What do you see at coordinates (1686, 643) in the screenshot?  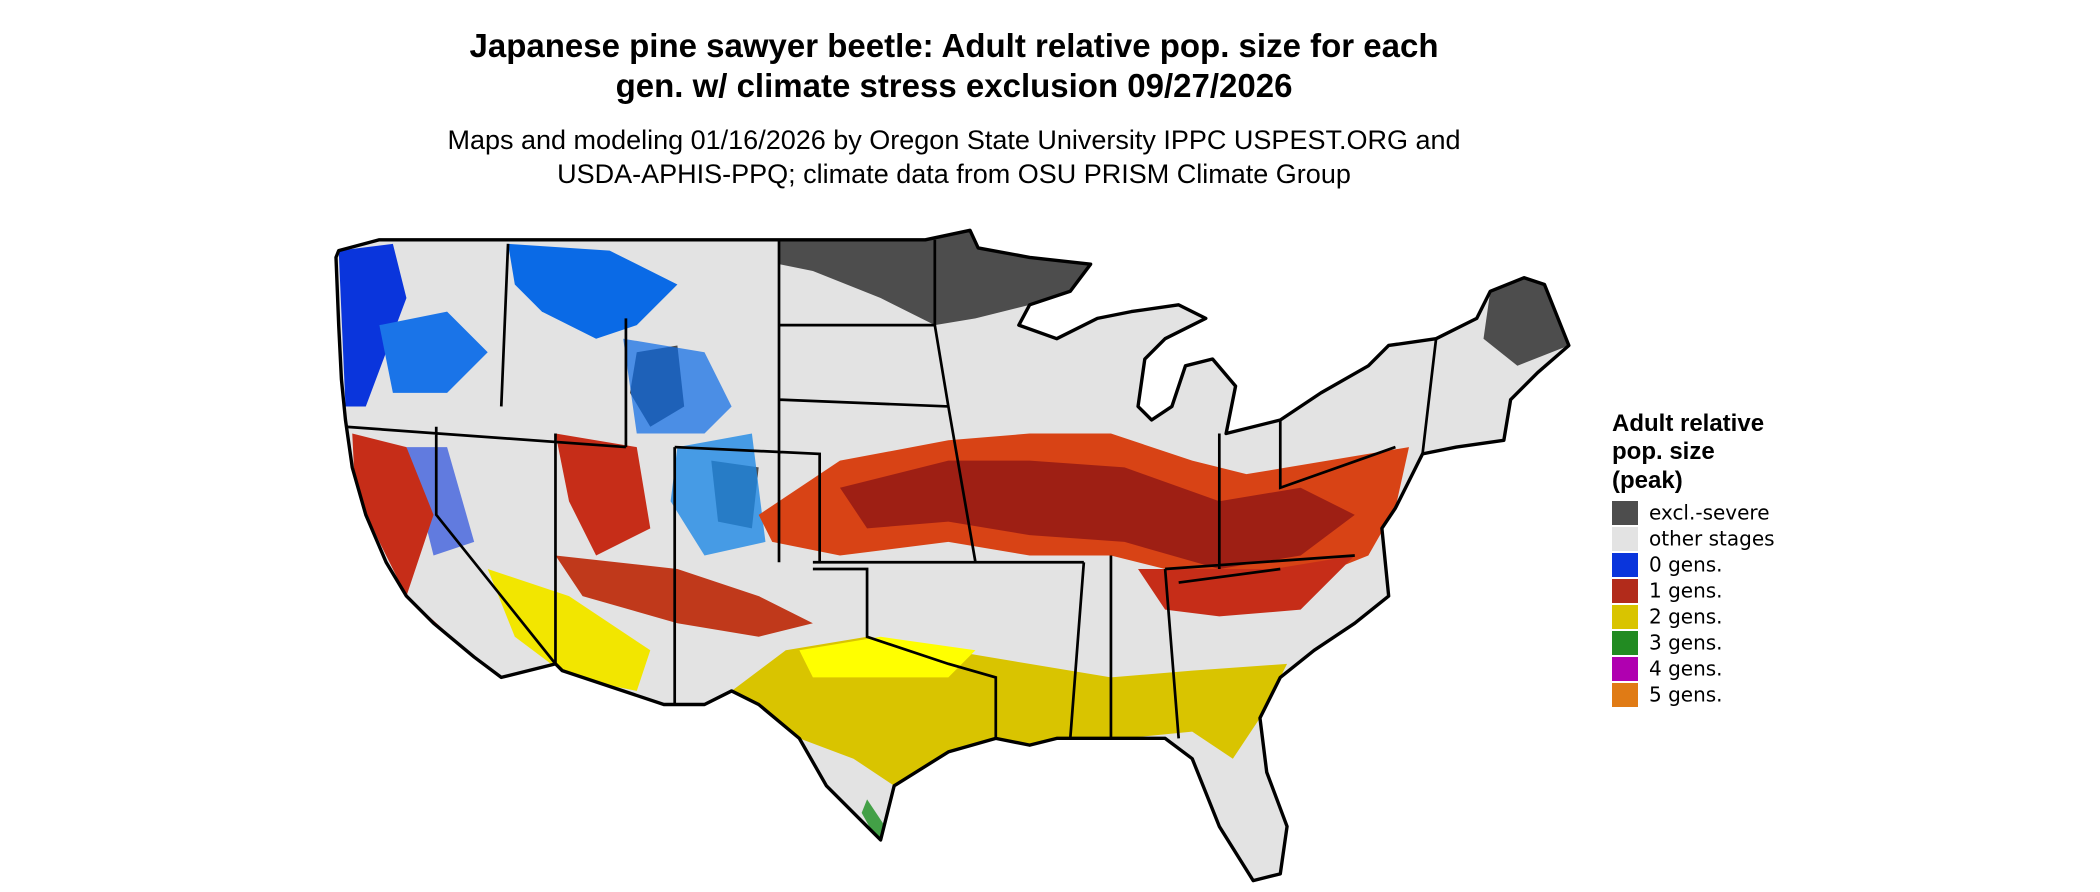 I see `legend-label: 3 gens.` at bounding box center [1686, 643].